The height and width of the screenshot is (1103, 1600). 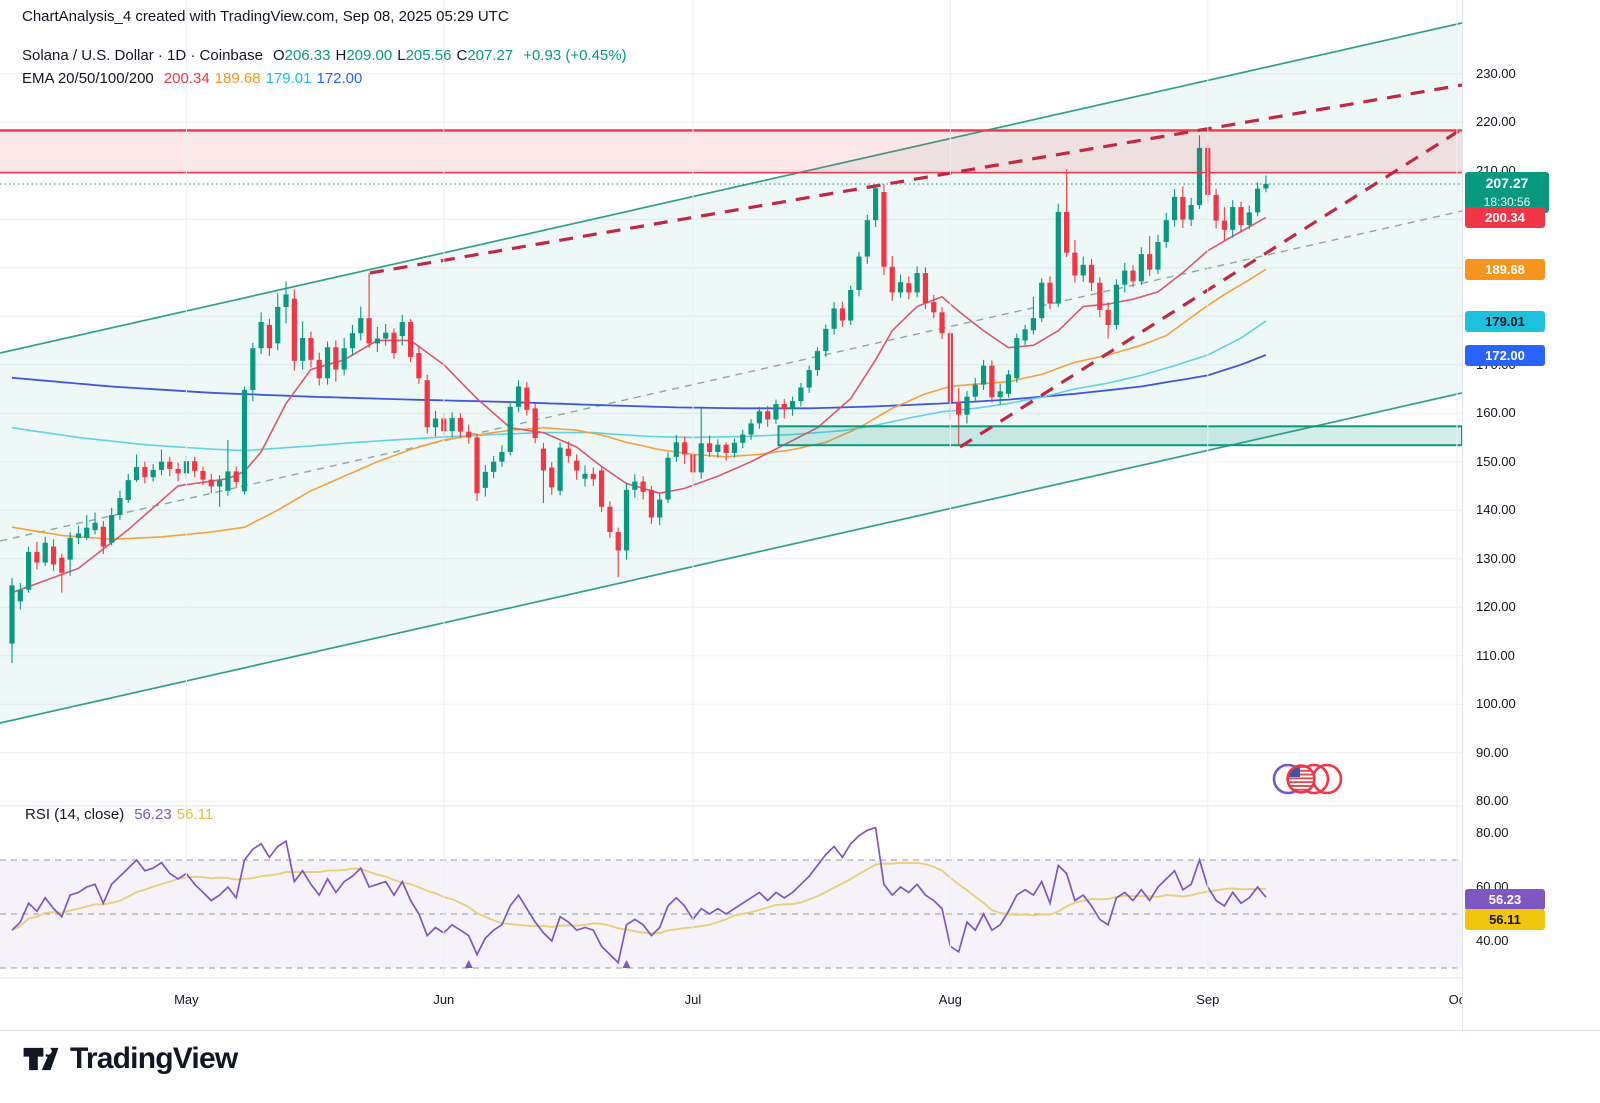 I want to click on tradingview-mark-icon, so click(x=41, y=1059).